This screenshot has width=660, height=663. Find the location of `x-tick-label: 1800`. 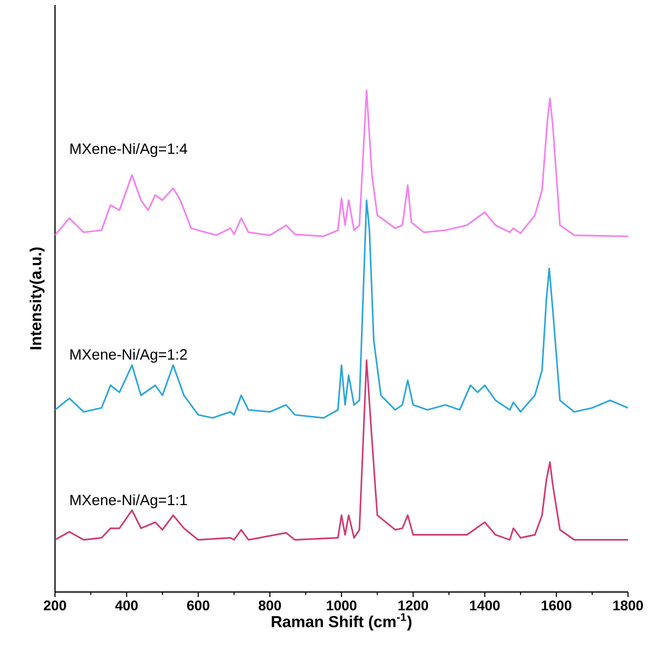

x-tick-label: 1800 is located at coordinates (628, 605).